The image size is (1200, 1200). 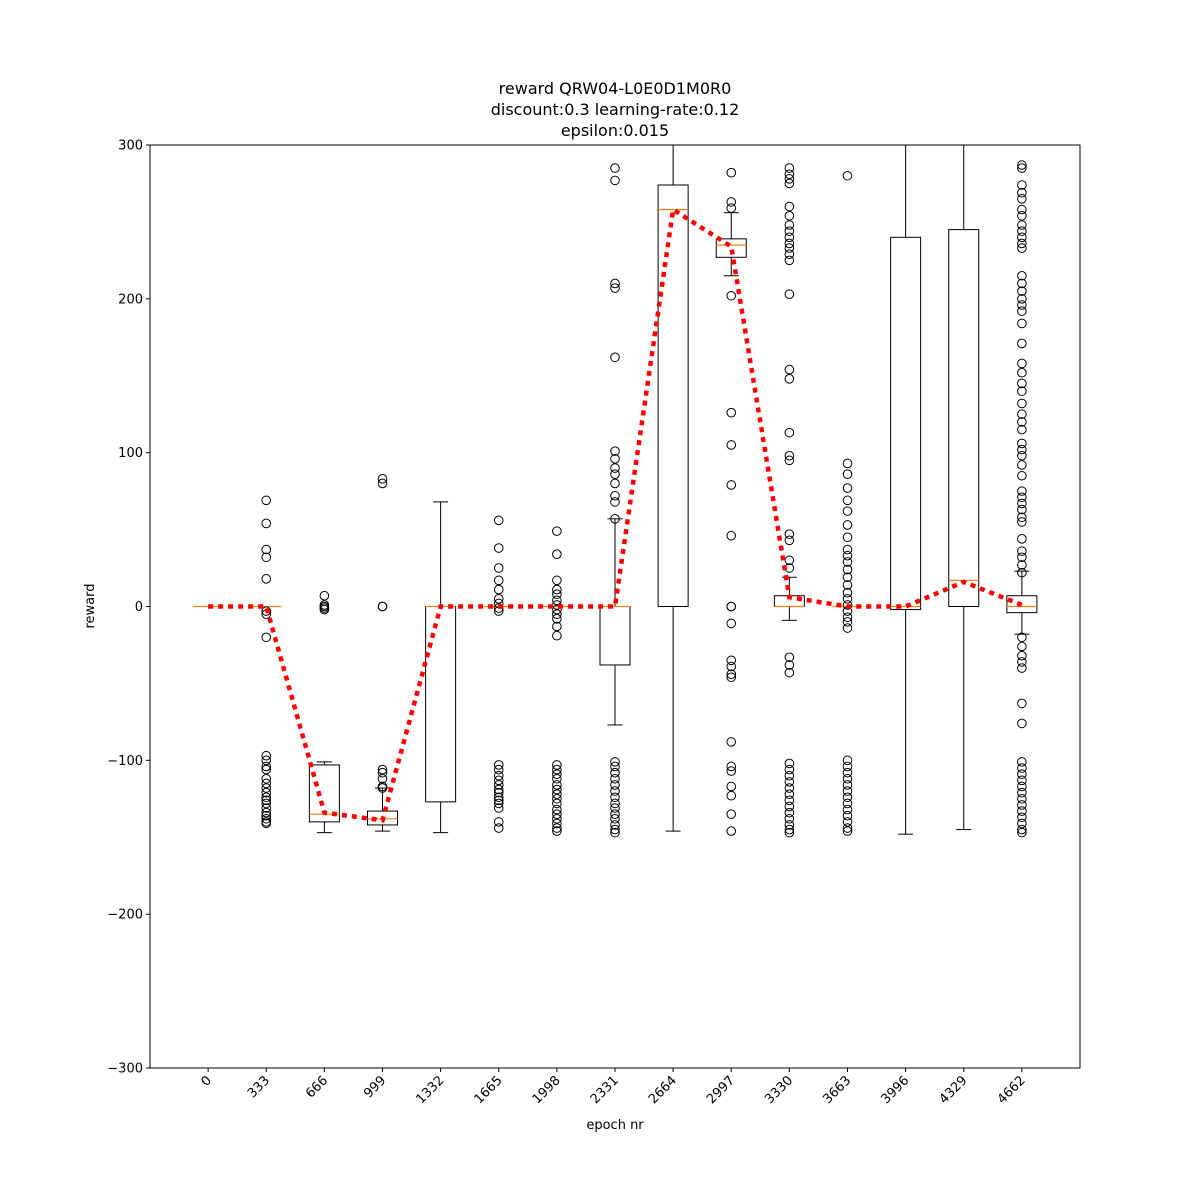 What do you see at coordinates (556, 681) in the screenshot?
I see `box-1998` at bounding box center [556, 681].